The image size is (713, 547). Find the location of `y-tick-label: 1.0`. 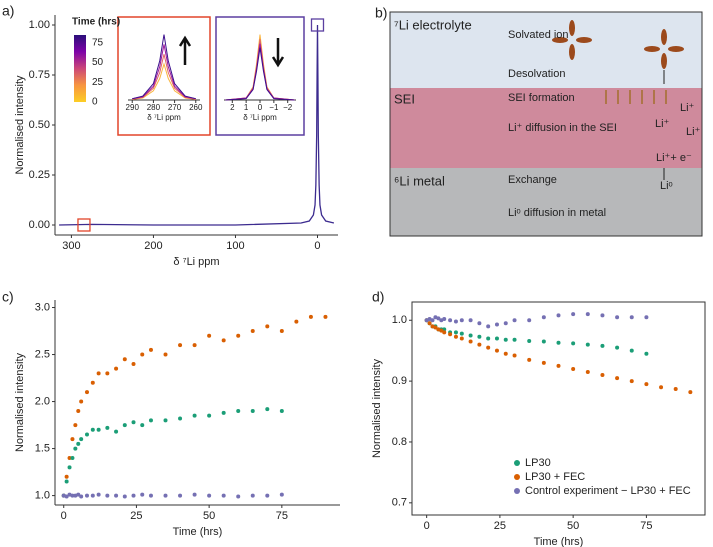

y-tick-label: 1.0 is located at coordinates (42, 496).